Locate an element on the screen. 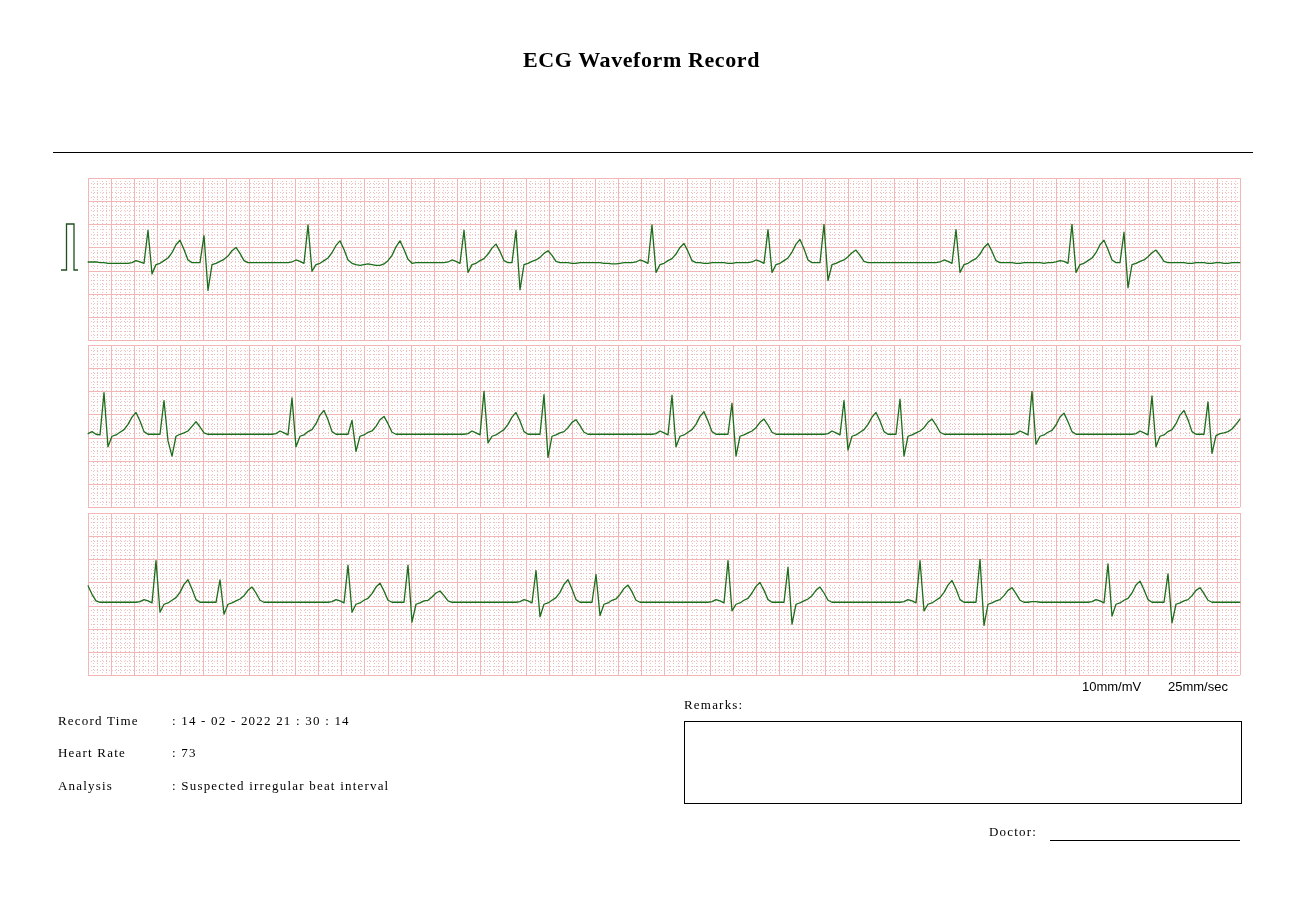 The width and height of the screenshot is (1295, 917). chart-title: ECG Waveform Record is located at coordinates (641, 60).